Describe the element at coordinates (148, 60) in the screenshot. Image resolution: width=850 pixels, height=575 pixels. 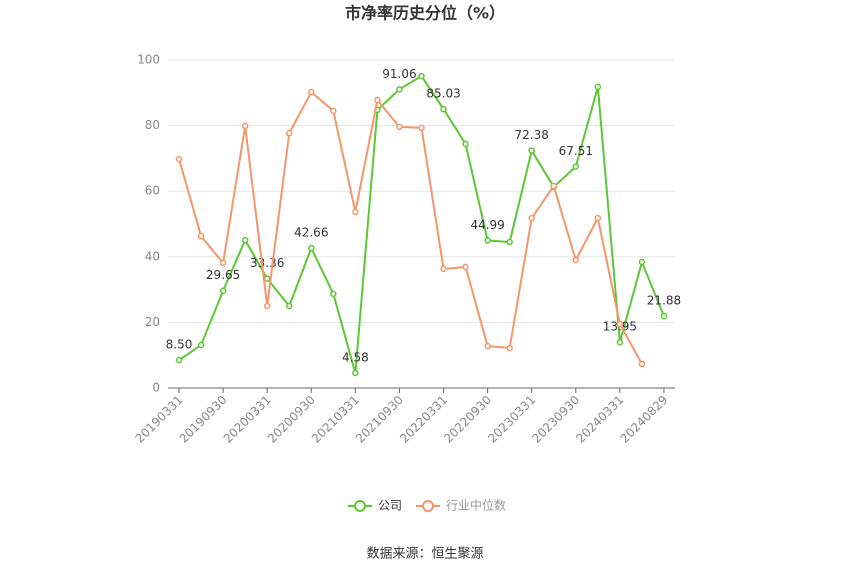
I see `y-tick-label: 100` at that location.